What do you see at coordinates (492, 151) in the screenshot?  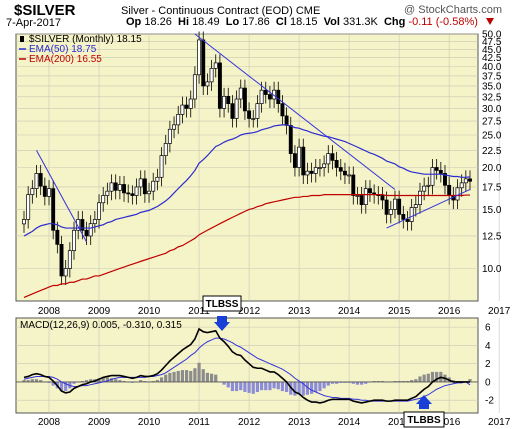 I see `price-y-tick-label: 22.5` at bounding box center [492, 151].